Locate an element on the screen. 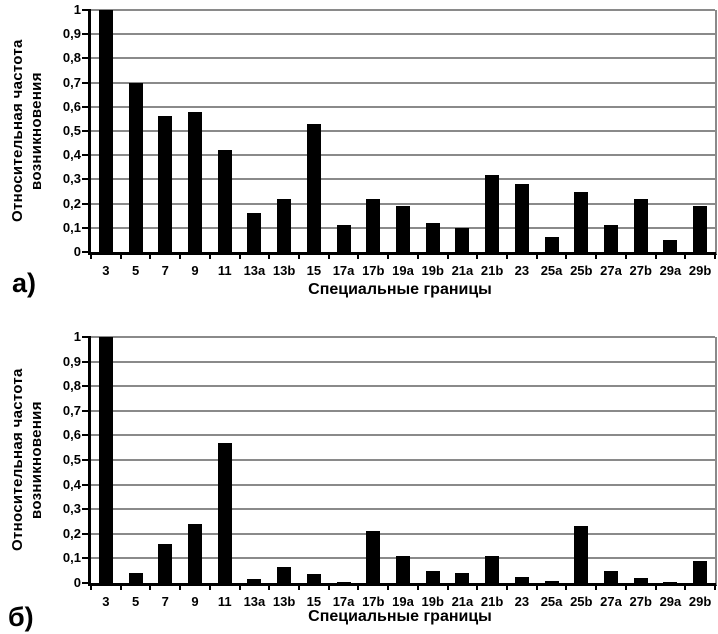 This screenshot has width=718, height=634. panel-label: а) is located at coordinates (24, 283).